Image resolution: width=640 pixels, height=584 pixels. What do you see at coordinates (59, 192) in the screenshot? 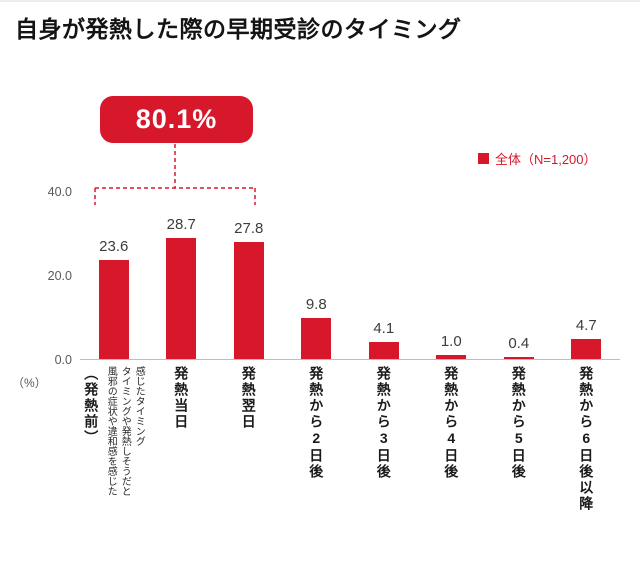
I see `y-axis-tick-40: 40.0` at bounding box center [59, 192].